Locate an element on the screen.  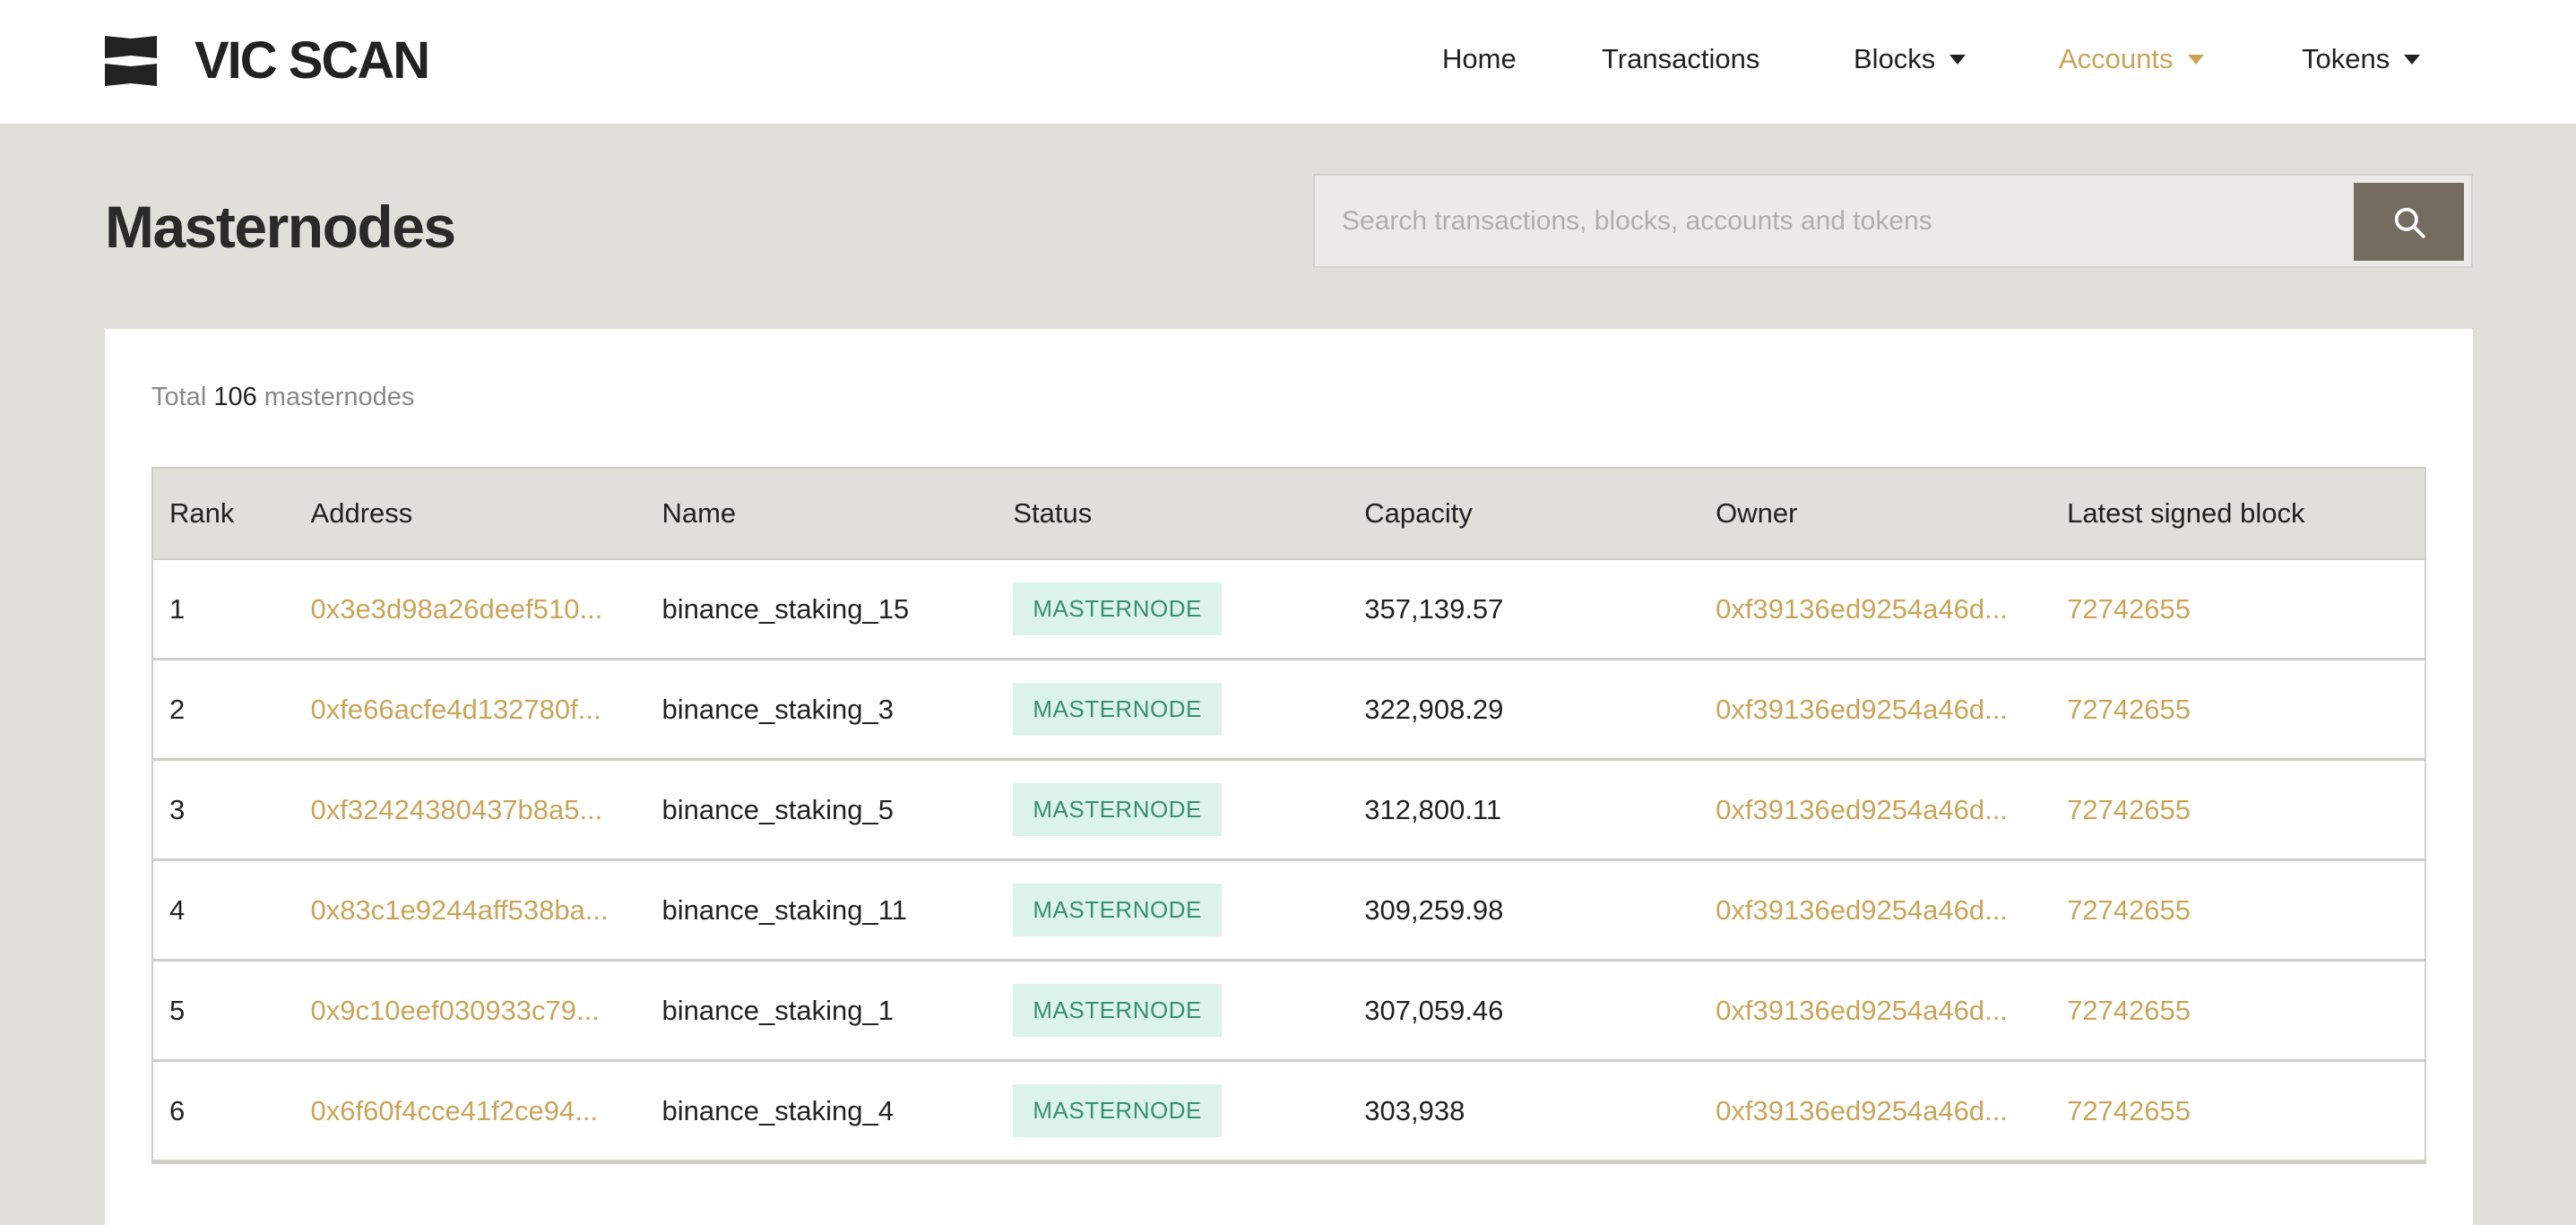
rank: 6 is located at coordinates (177, 1110).